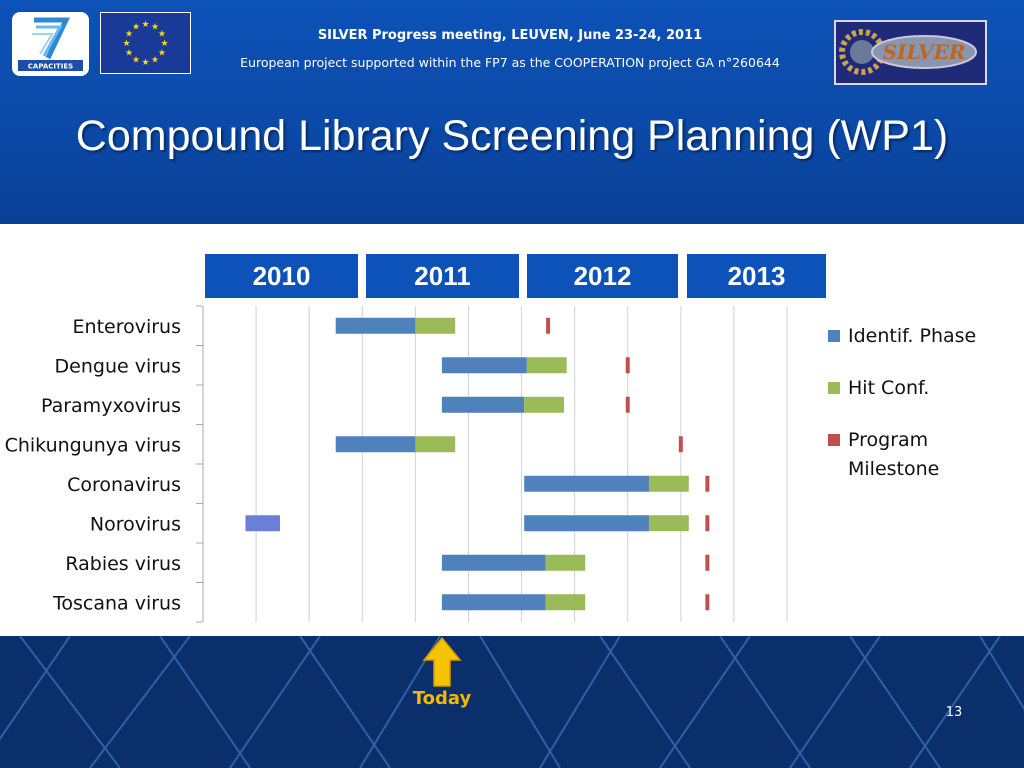 The width and height of the screenshot is (1024, 768). Describe the element at coordinates (123, 564) in the screenshot. I see `category-label: Rabies virus` at that location.